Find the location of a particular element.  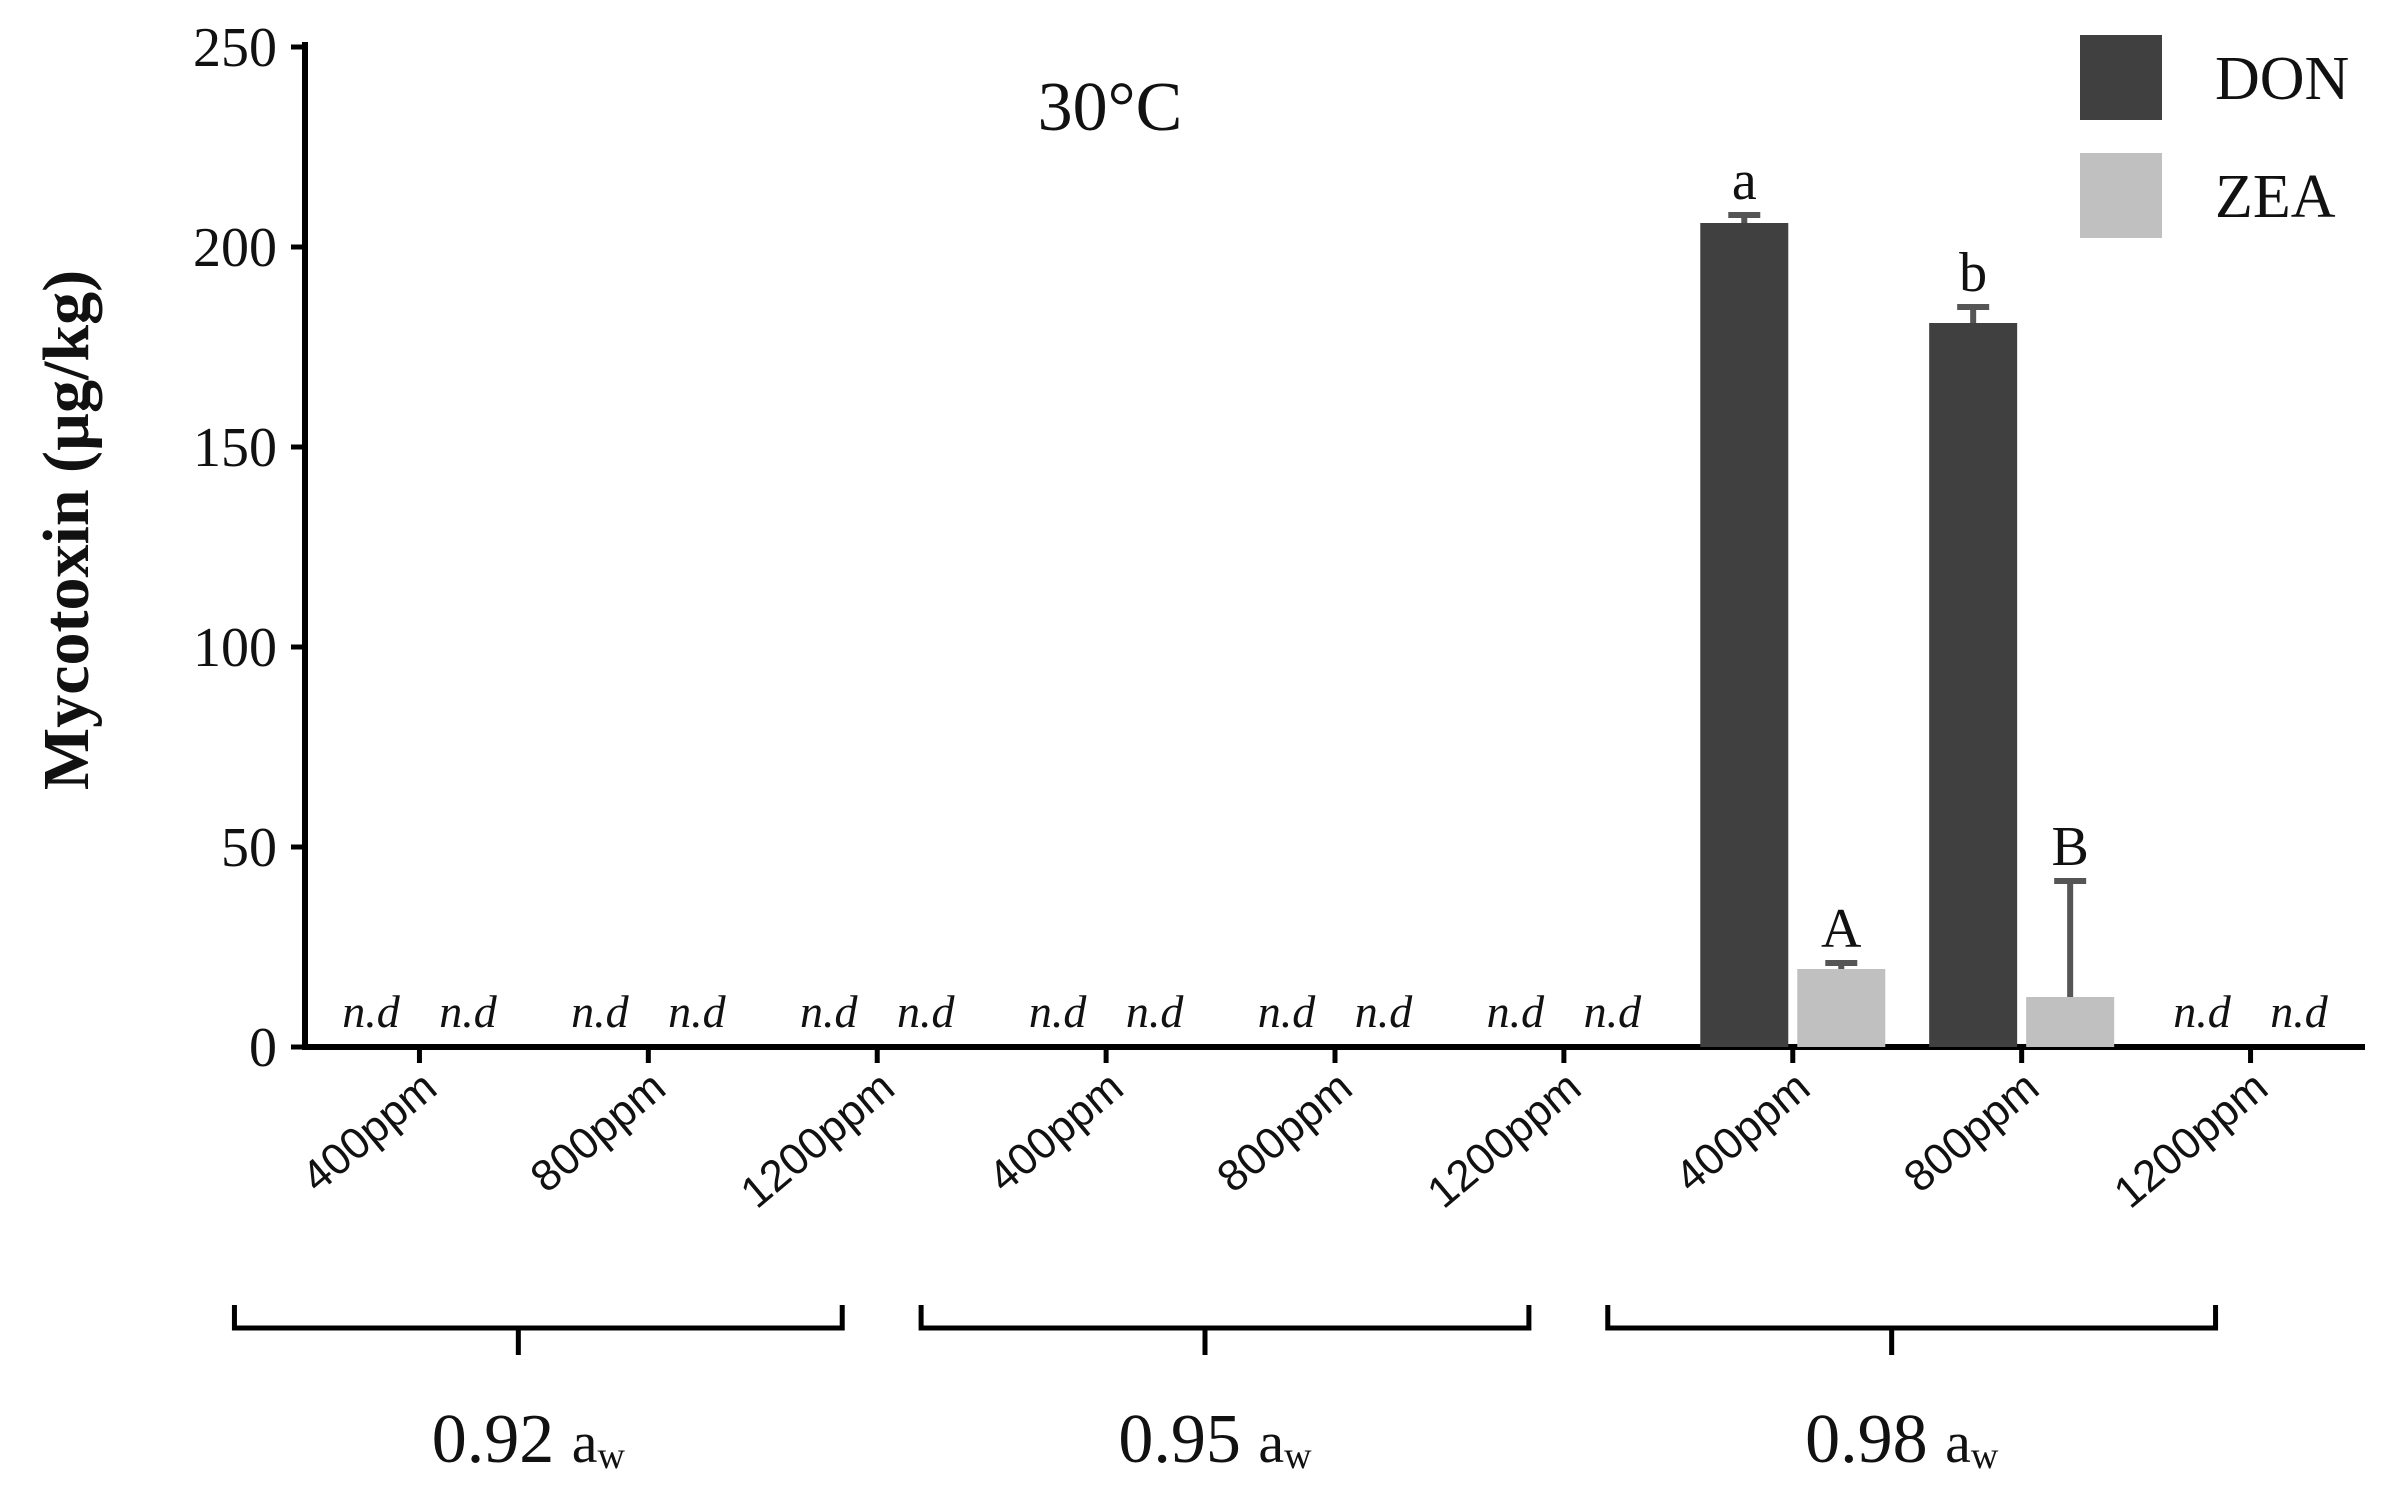

group-label: 0.95 aw is located at coordinates (1215, 1439).